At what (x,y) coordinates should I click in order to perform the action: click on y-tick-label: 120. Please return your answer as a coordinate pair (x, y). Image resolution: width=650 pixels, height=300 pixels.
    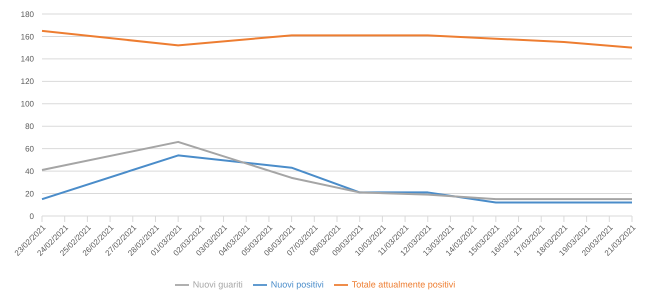
    Looking at the image, I should click on (27, 81).